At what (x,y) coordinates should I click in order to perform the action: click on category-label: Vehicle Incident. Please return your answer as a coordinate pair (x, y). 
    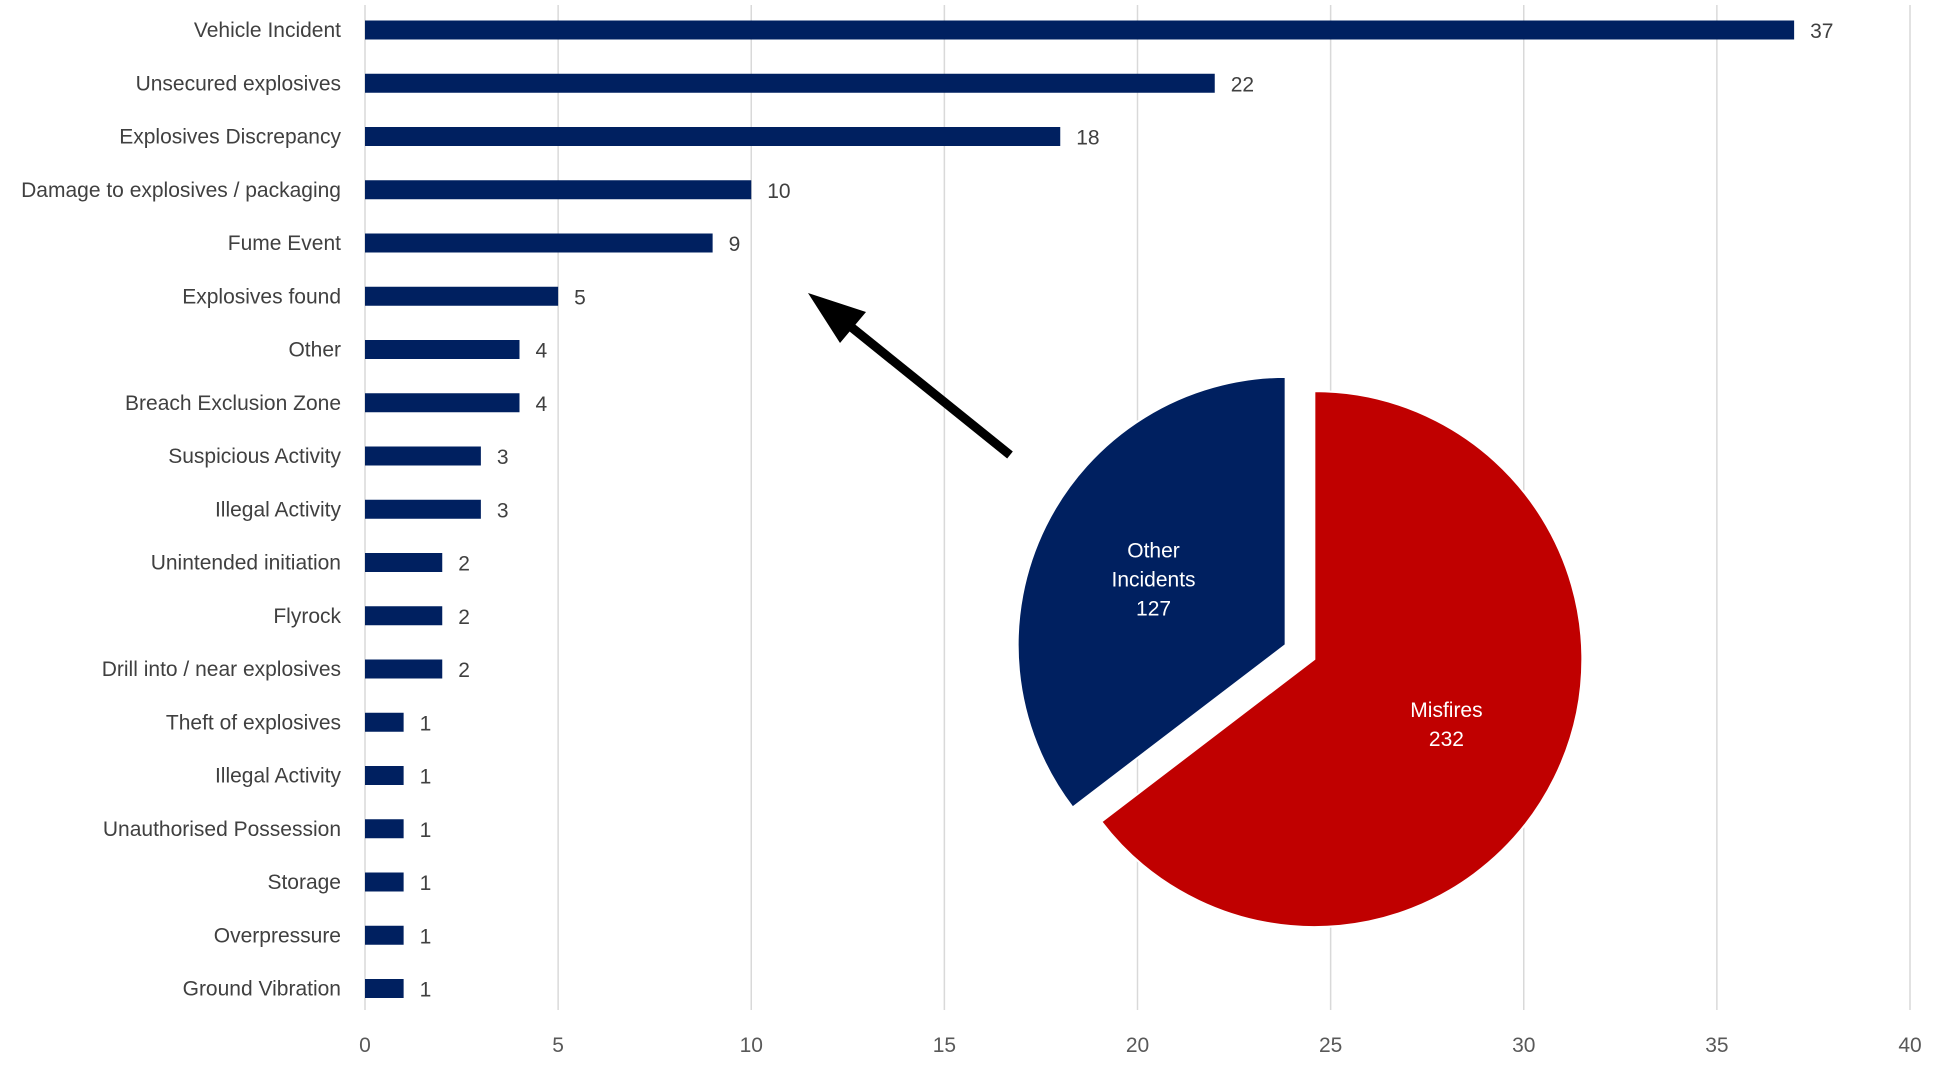
    Looking at the image, I should click on (267, 30).